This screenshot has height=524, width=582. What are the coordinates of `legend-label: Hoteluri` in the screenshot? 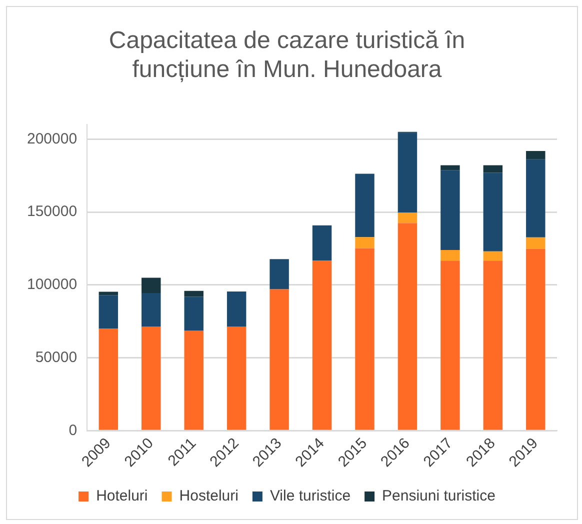 It's located at (122, 496).